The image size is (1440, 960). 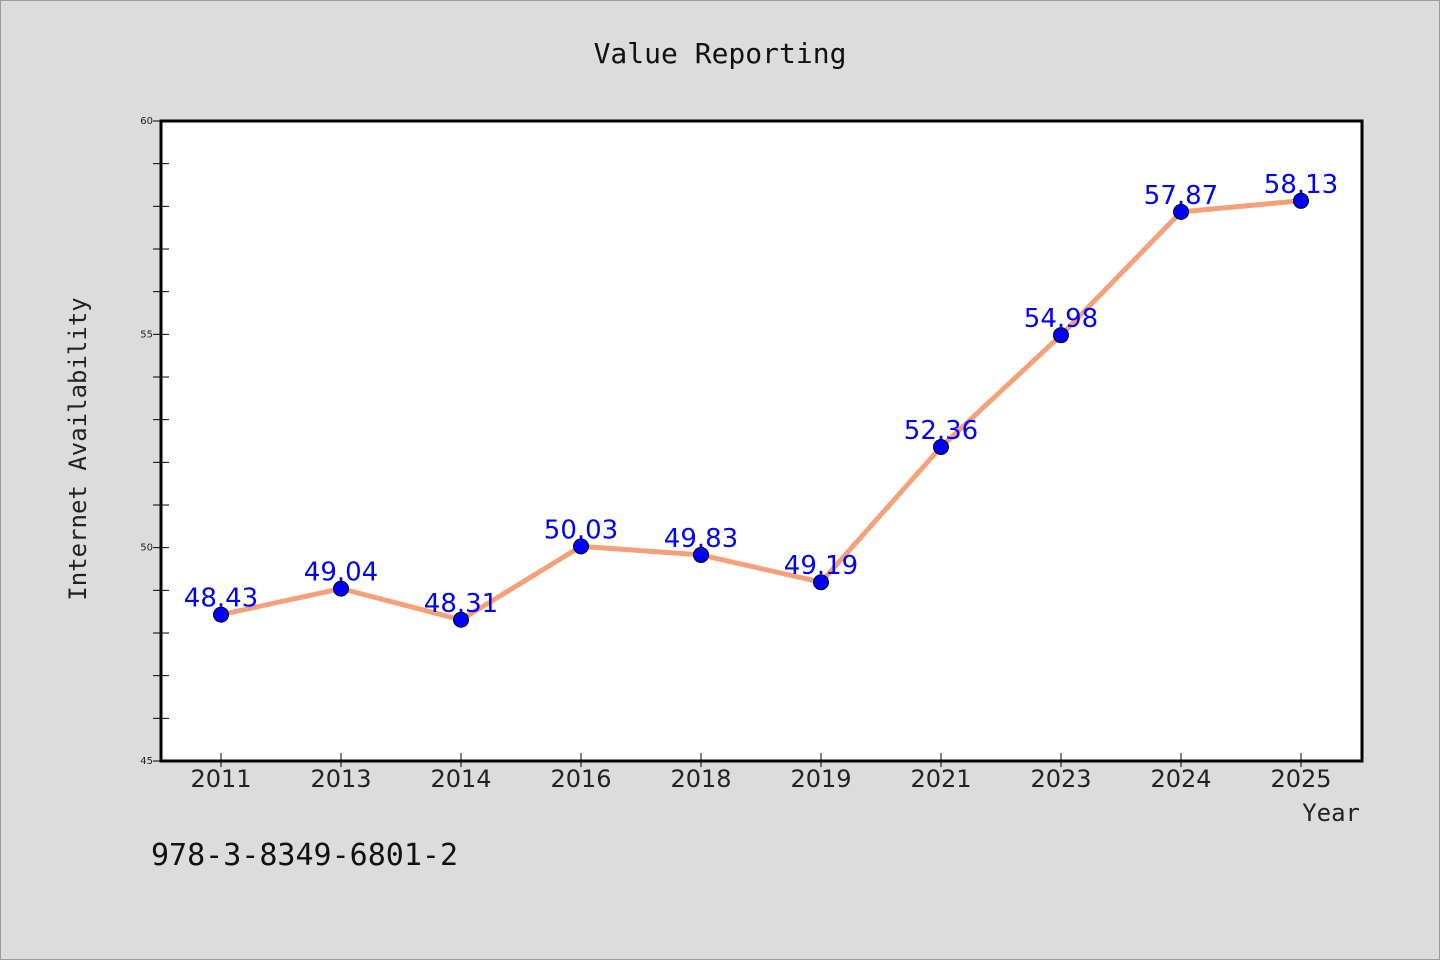 I want to click on data-label: 54.98, so click(x=1061, y=319).